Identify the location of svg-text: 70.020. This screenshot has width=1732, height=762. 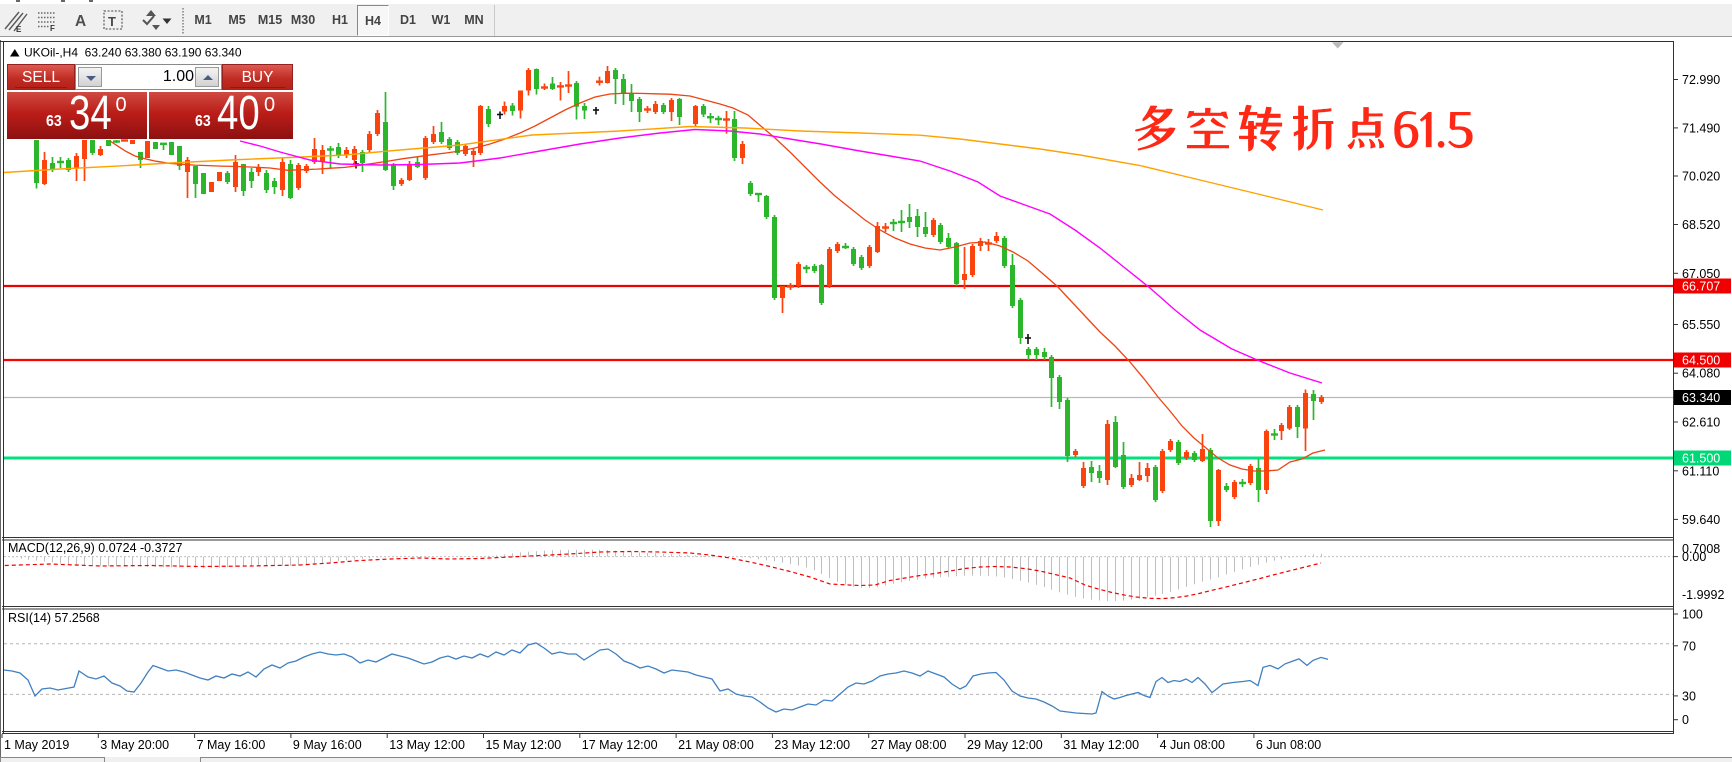
(1701, 177).